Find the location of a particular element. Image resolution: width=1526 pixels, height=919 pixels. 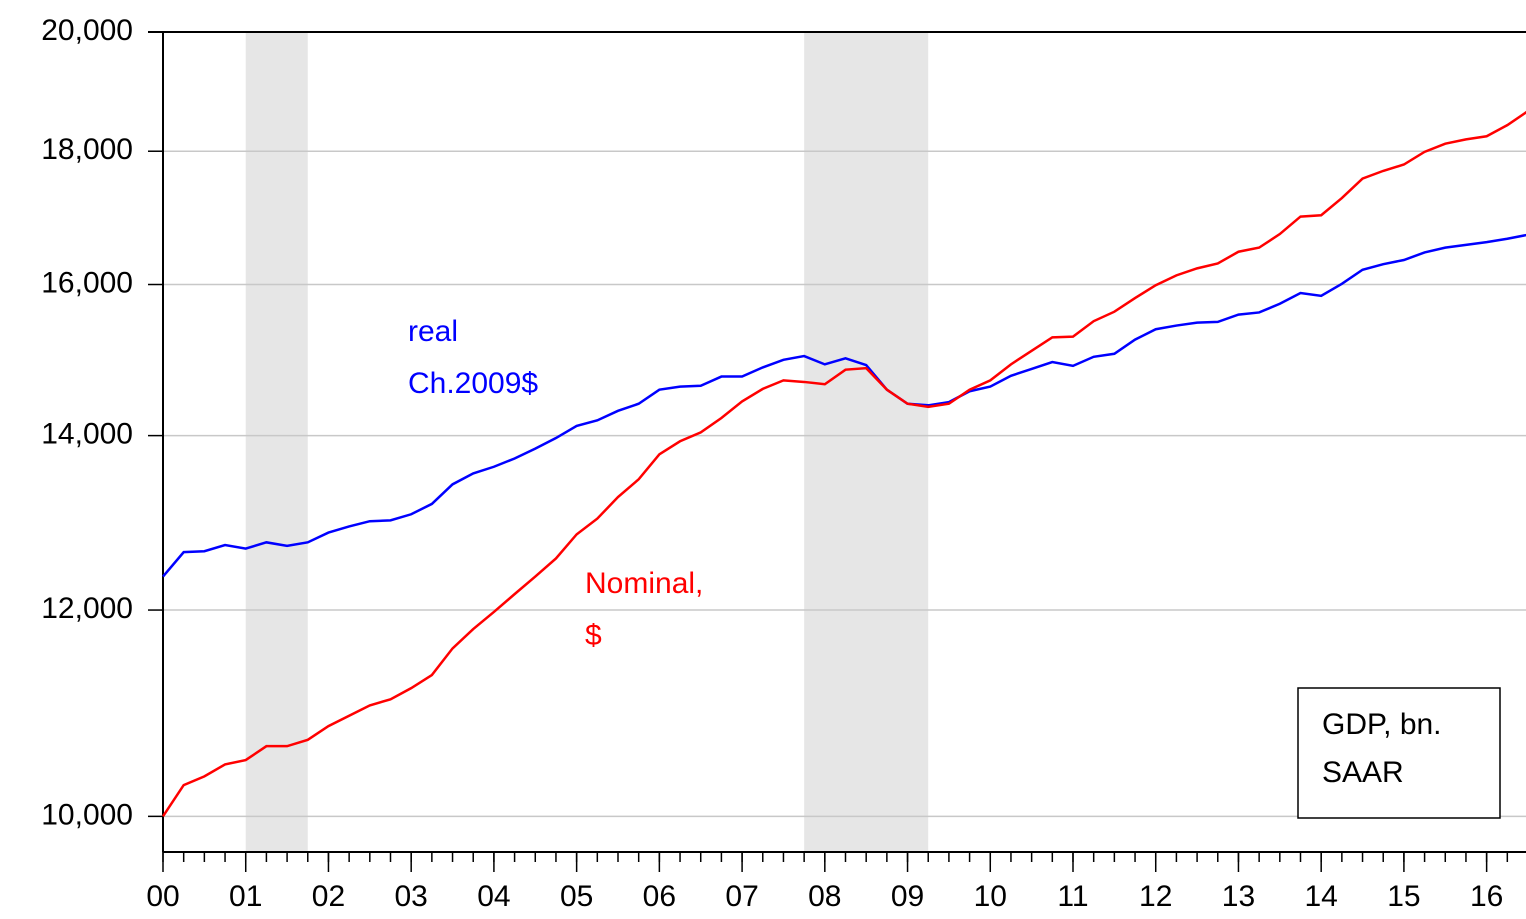

annotation: Ch.2009$ is located at coordinates (473, 383).